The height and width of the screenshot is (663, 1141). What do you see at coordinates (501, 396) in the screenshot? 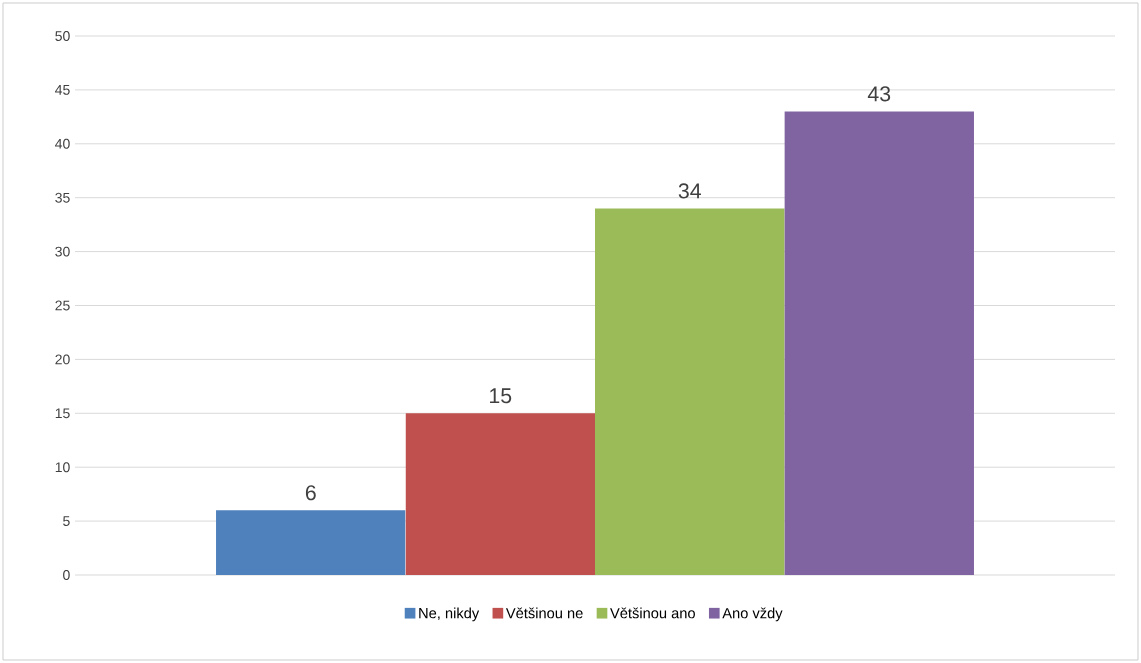
I see `data-label: 15` at bounding box center [501, 396].